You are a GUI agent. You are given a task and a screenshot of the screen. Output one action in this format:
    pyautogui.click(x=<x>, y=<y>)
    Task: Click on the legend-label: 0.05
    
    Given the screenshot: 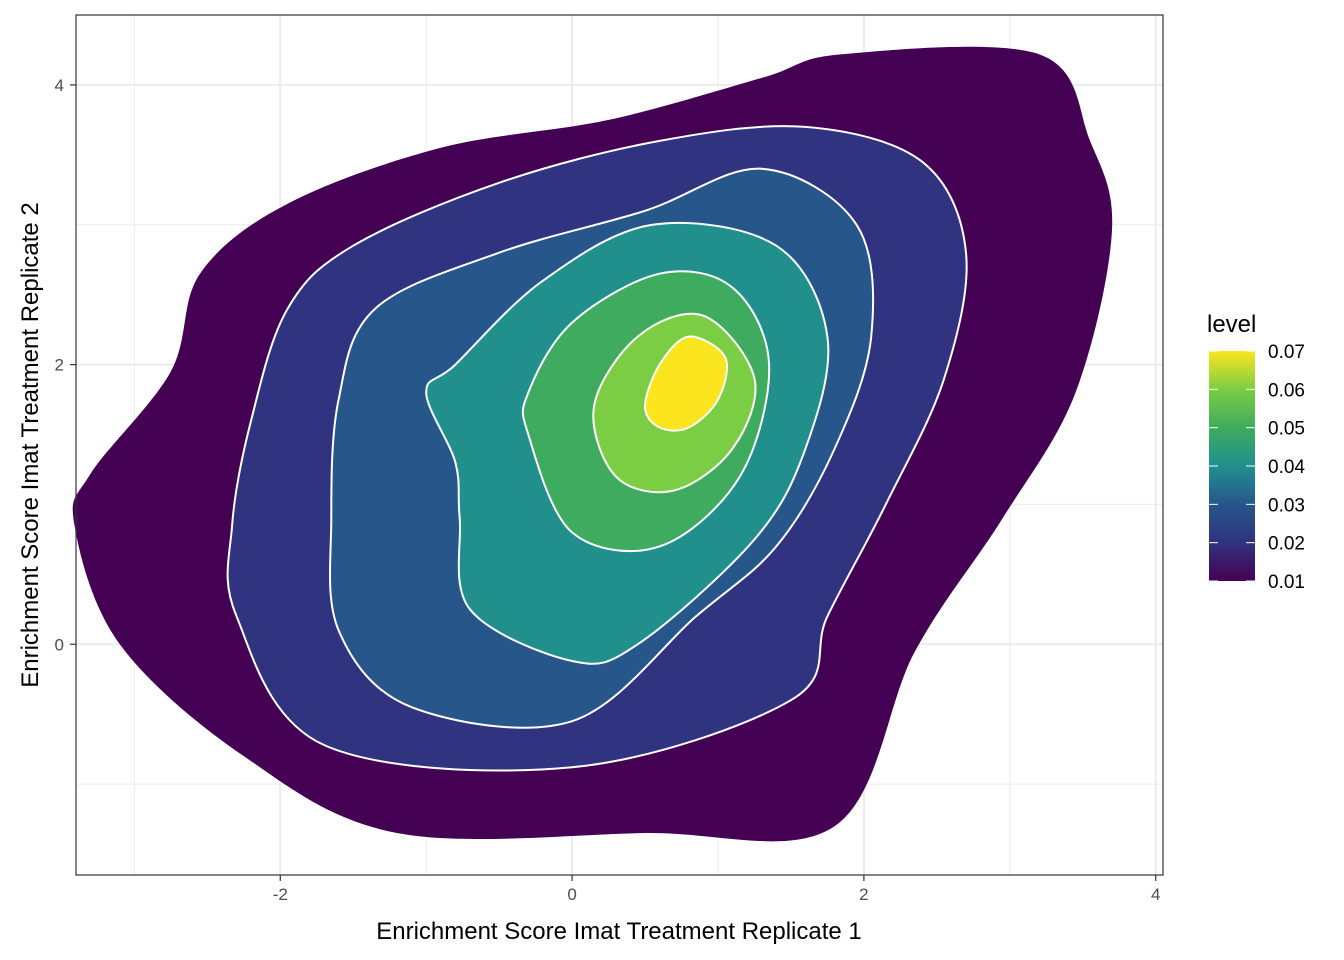 What is the action you would take?
    pyautogui.click(x=1286, y=429)
    